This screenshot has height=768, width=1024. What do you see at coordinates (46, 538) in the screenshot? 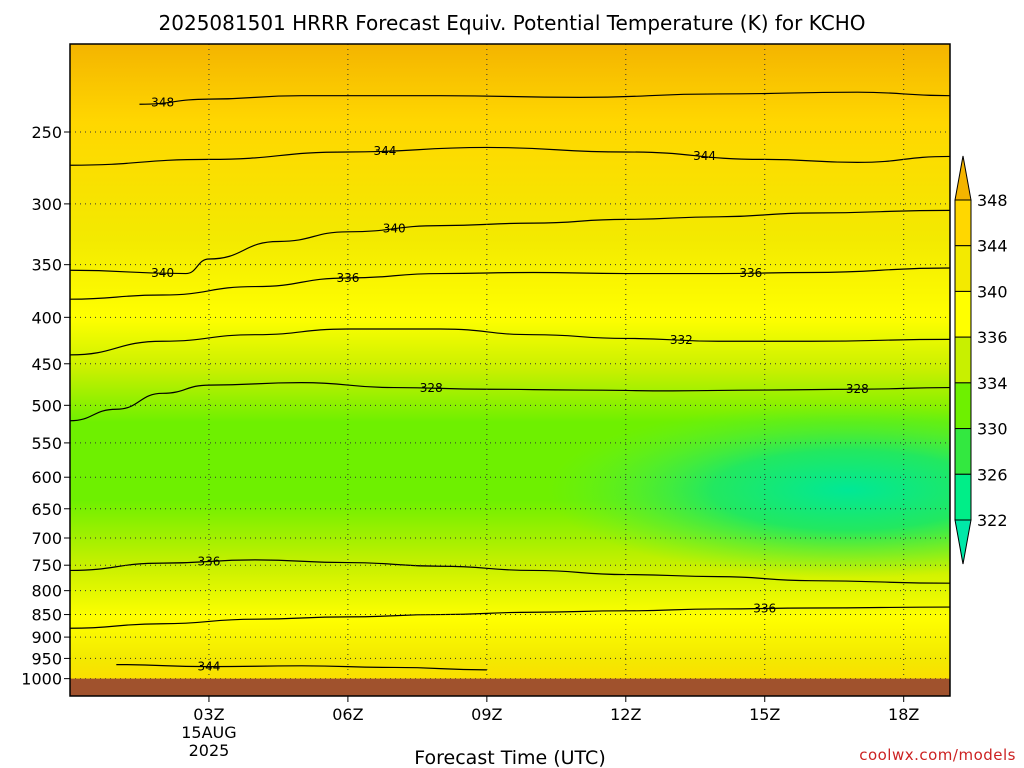
I see `y-tick-label: 700` at bounding box center [46, 538].